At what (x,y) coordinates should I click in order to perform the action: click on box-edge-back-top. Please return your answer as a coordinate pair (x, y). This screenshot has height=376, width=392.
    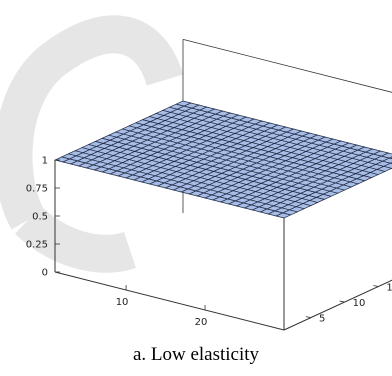
    Looking at the image, I should click on (287, 66).